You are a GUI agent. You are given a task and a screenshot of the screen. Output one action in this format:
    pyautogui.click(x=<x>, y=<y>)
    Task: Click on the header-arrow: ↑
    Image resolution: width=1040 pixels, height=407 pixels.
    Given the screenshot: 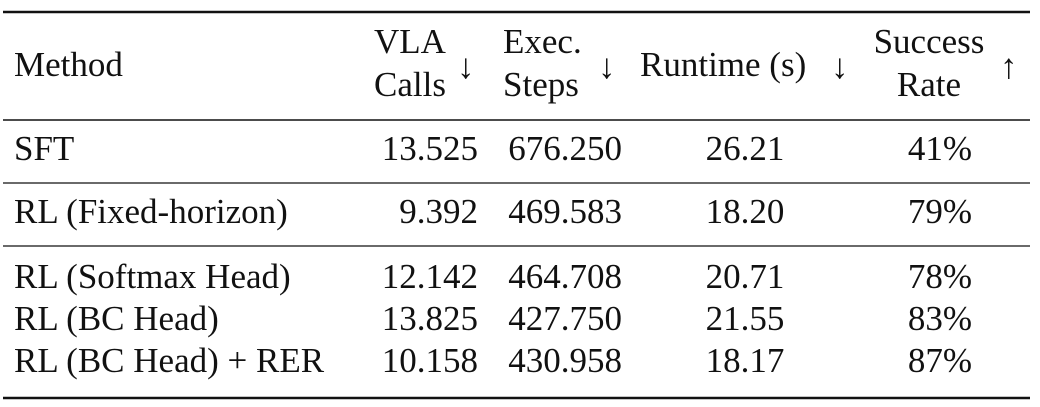 What is the action you would take?
    pyautogui.click(x=1009, y=66)
    